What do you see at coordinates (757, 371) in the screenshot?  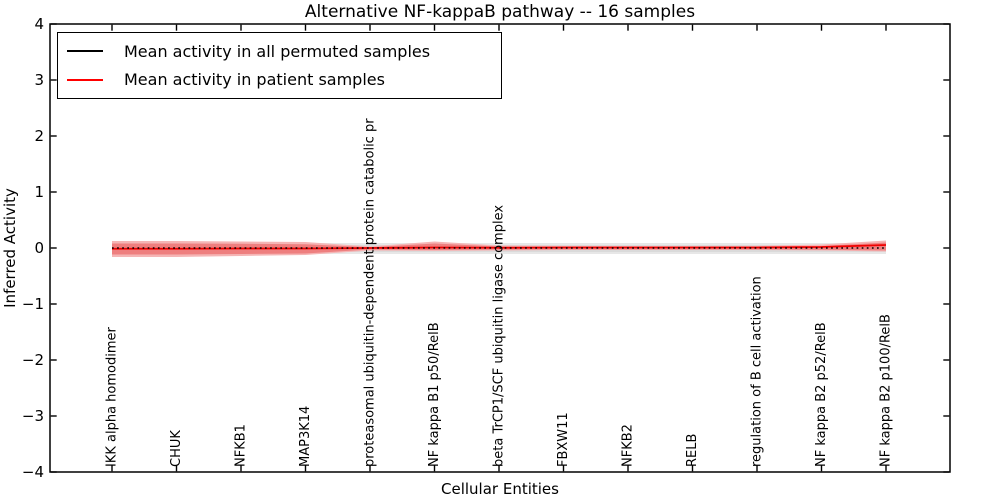 I see `x-tick-label: regulation of B cell activation` at bounding box center [757, 371].